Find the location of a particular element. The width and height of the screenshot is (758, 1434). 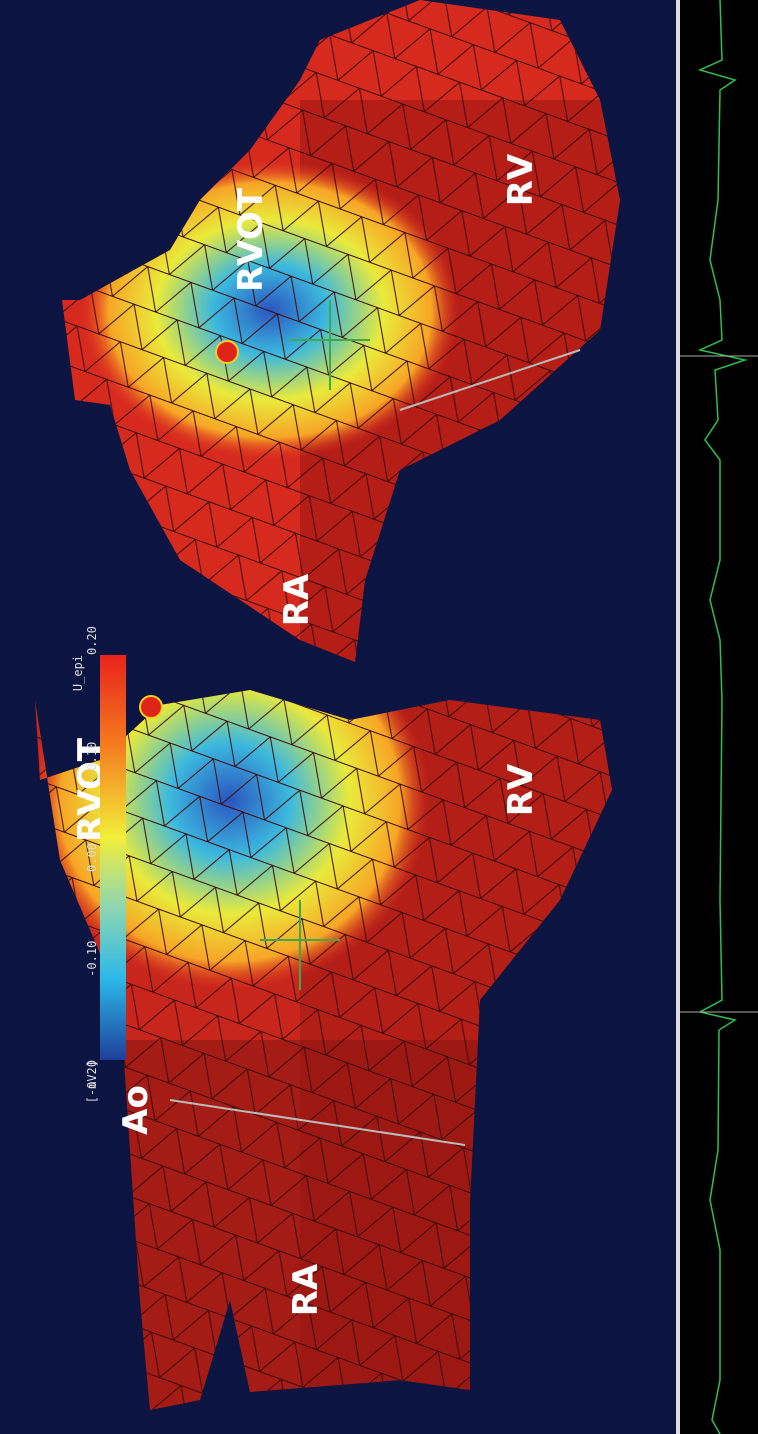

colorbar-ticks: 0.20 0.10 0.00 -0.10 -0.20 is located at coordinates (92, 861).